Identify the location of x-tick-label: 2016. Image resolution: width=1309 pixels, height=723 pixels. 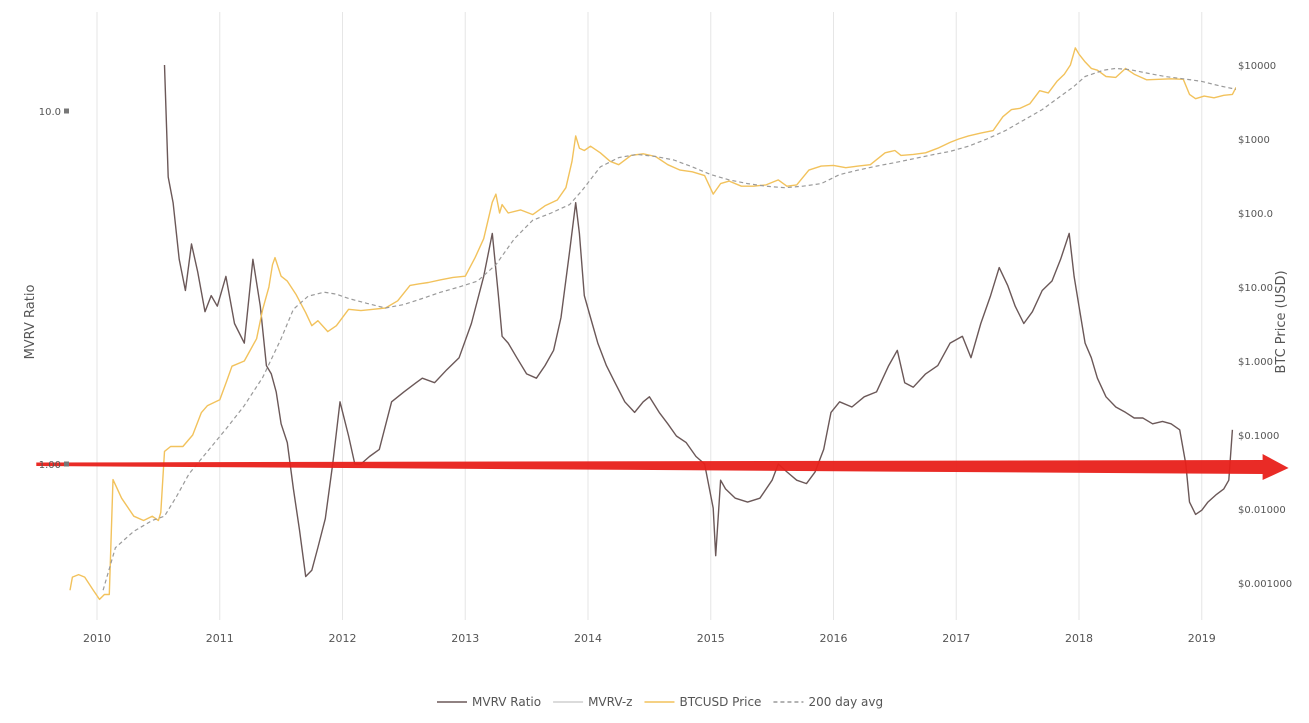
(834, 638).